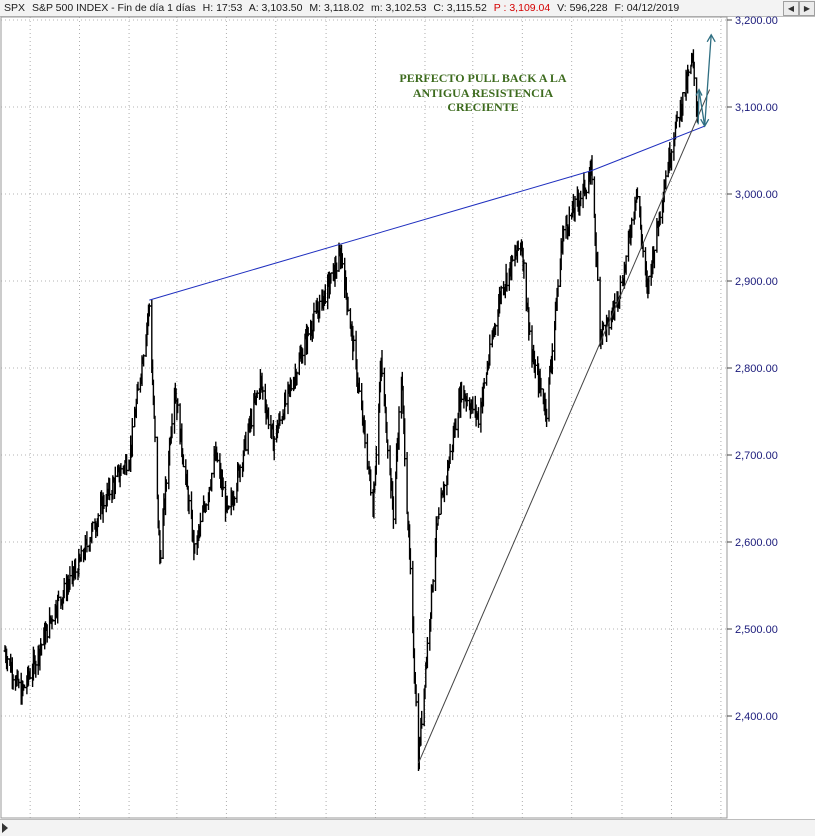 The image size is (815, 836). What do you see at coordinates (407, 827) in the screenshot?
I see `time-axis-bar` at bounding box center [407, 827].